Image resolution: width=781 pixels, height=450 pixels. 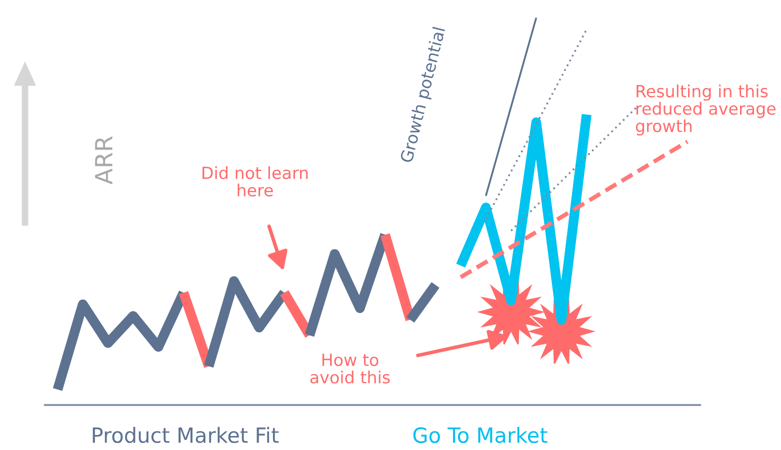 What do you see at coordinates (706, 110) in the screenshot?
I see `annotation: Resulting in this reduced average growth` at bounding box center [706, 110].